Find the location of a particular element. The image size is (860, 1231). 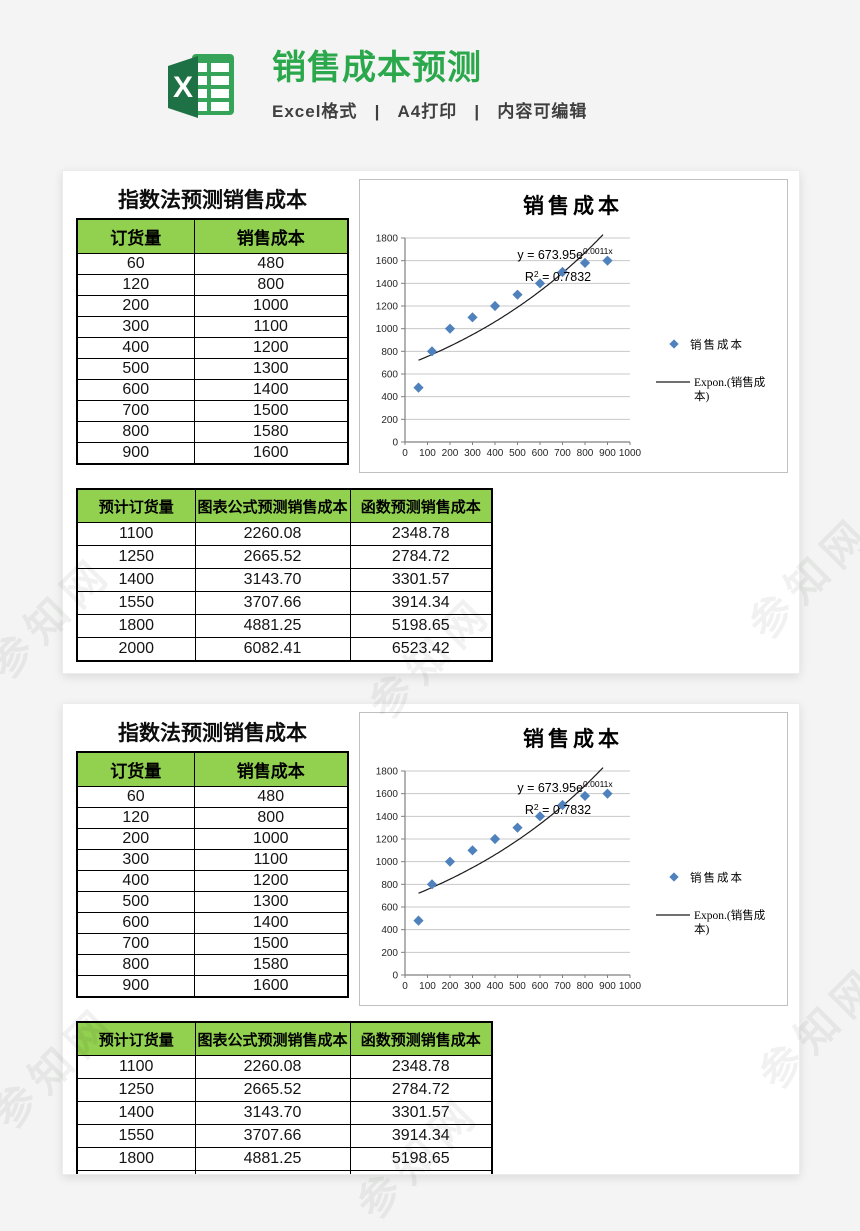

y-tick-label: 200 is located at coordinates (389, 953).